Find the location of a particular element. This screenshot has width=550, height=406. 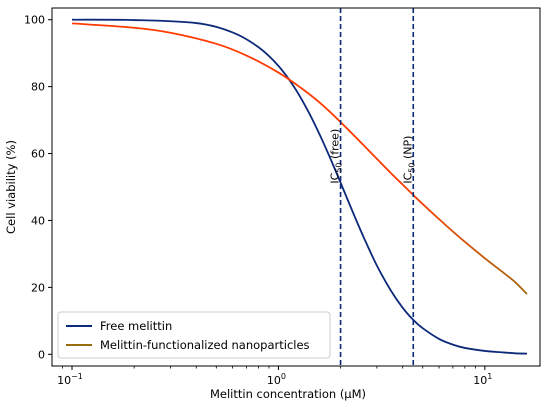

y-tick-label: 0 is located at coordinates (41, 354).